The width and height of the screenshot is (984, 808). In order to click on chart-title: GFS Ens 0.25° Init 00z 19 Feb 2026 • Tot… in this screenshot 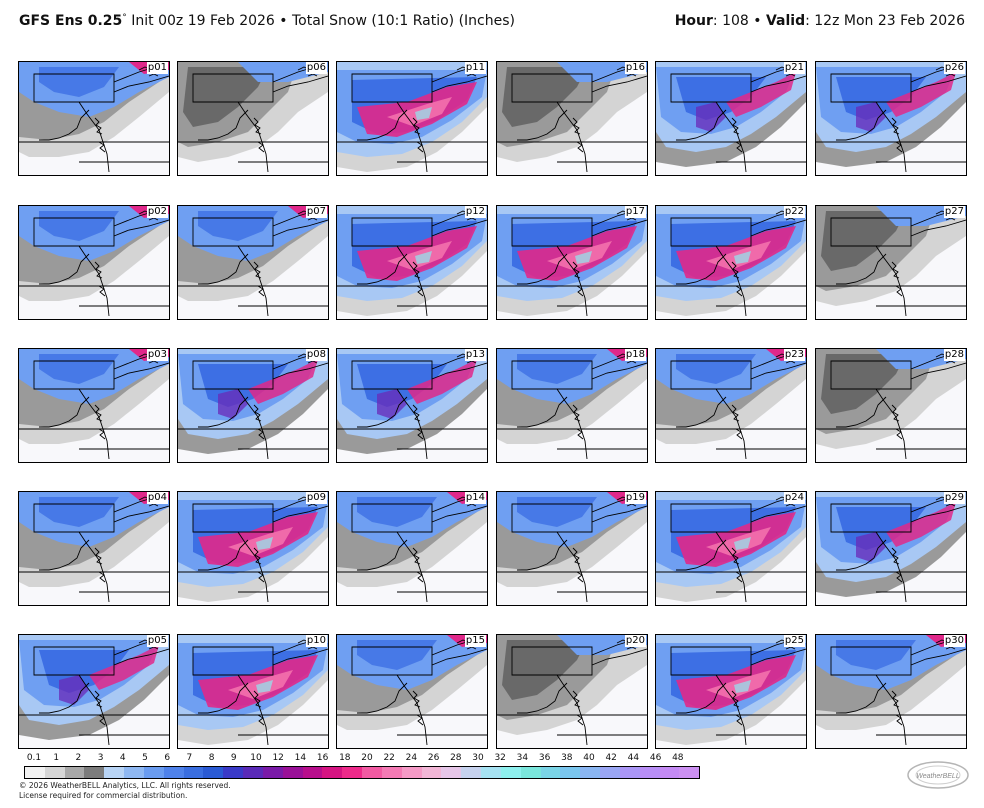, I will do `click(267, 21)`.